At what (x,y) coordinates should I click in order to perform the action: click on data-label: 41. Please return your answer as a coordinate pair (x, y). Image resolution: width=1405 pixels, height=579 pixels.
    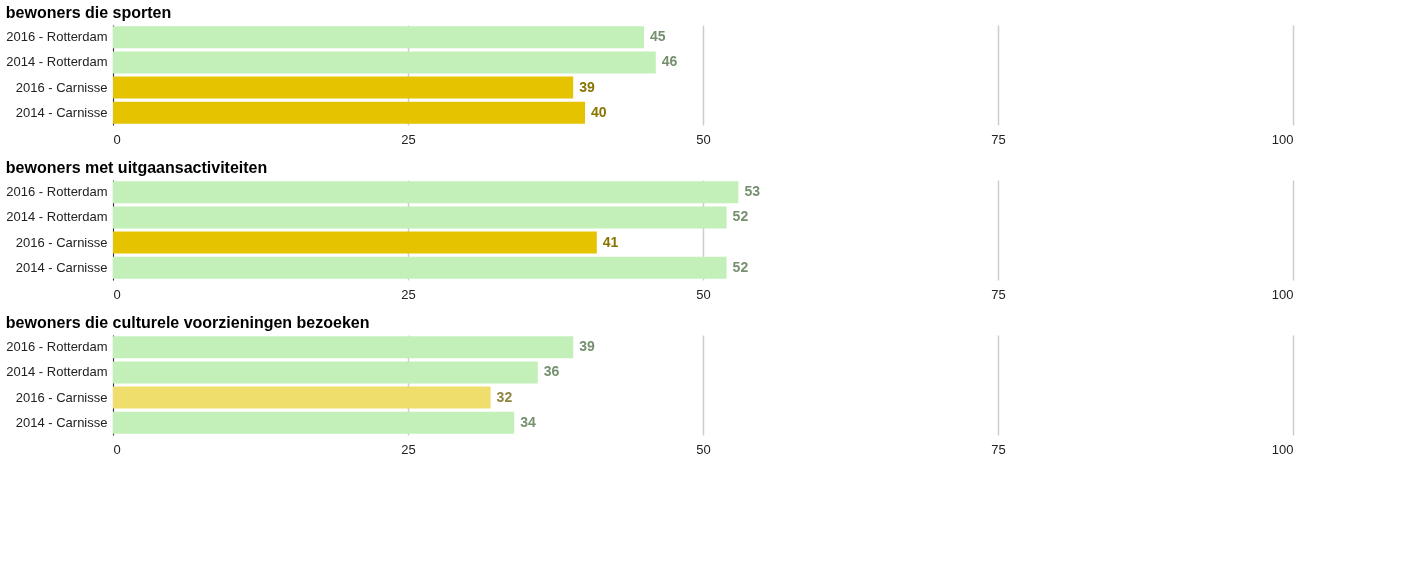
    Looking at the image, I should click on (610, 241).